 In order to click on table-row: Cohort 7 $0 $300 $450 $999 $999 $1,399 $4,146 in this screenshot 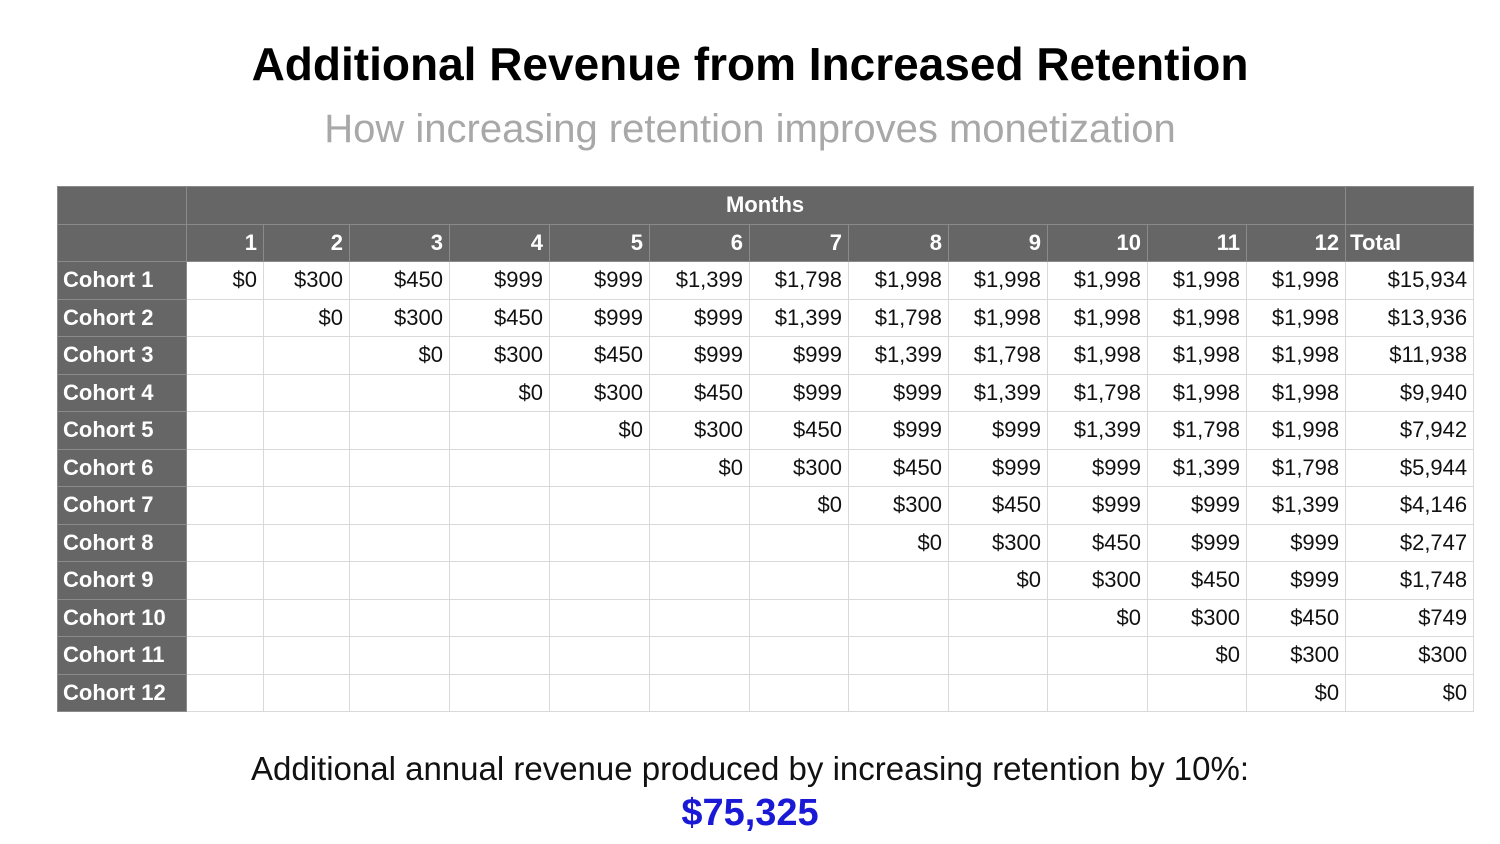, I will do `click(766, 505)`.